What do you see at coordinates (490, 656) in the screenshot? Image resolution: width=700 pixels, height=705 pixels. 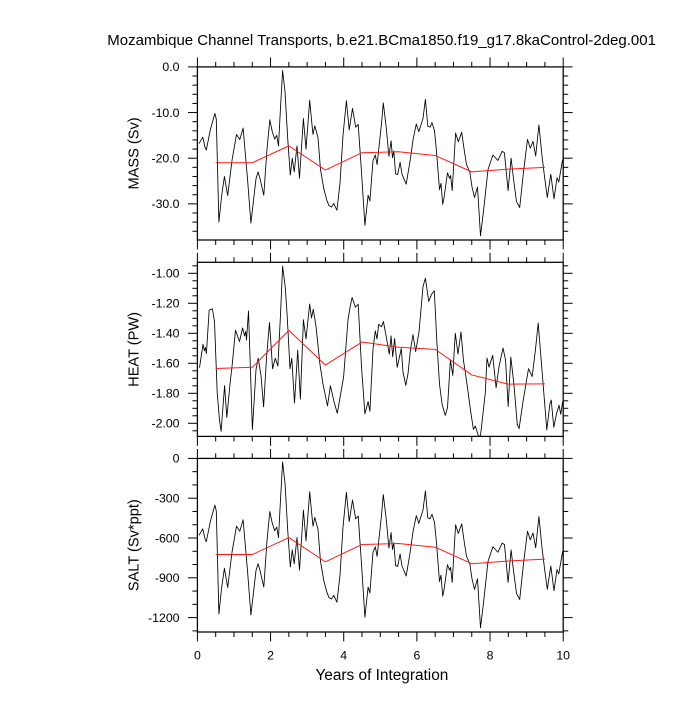 I see `svg-text: 8` at bounding box center [490, 656].